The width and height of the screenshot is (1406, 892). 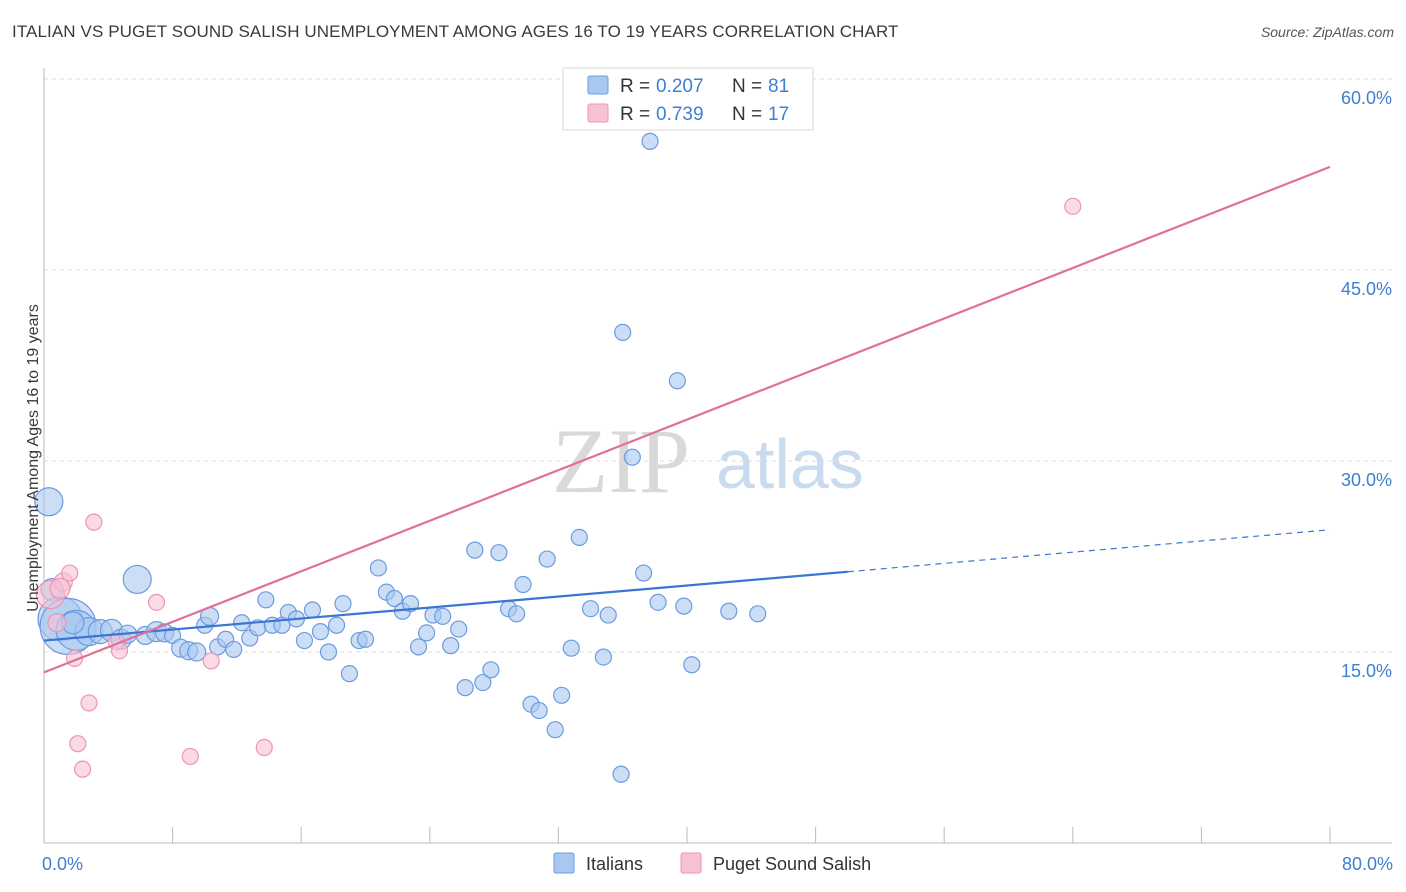 I want to click on y-tick-label: 15.0%, so click(x=1366, y=671).